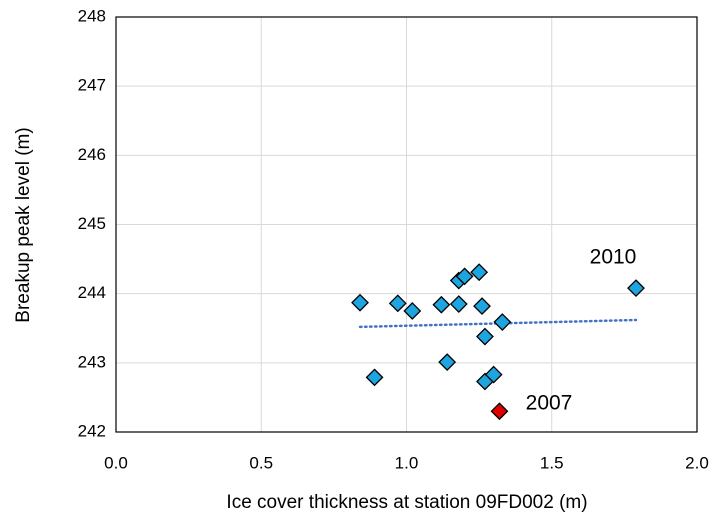 The width and height of the screenshot is (720, 520). I want to click on y-axis-title: Breakup peak level (m), so click(23, 224).